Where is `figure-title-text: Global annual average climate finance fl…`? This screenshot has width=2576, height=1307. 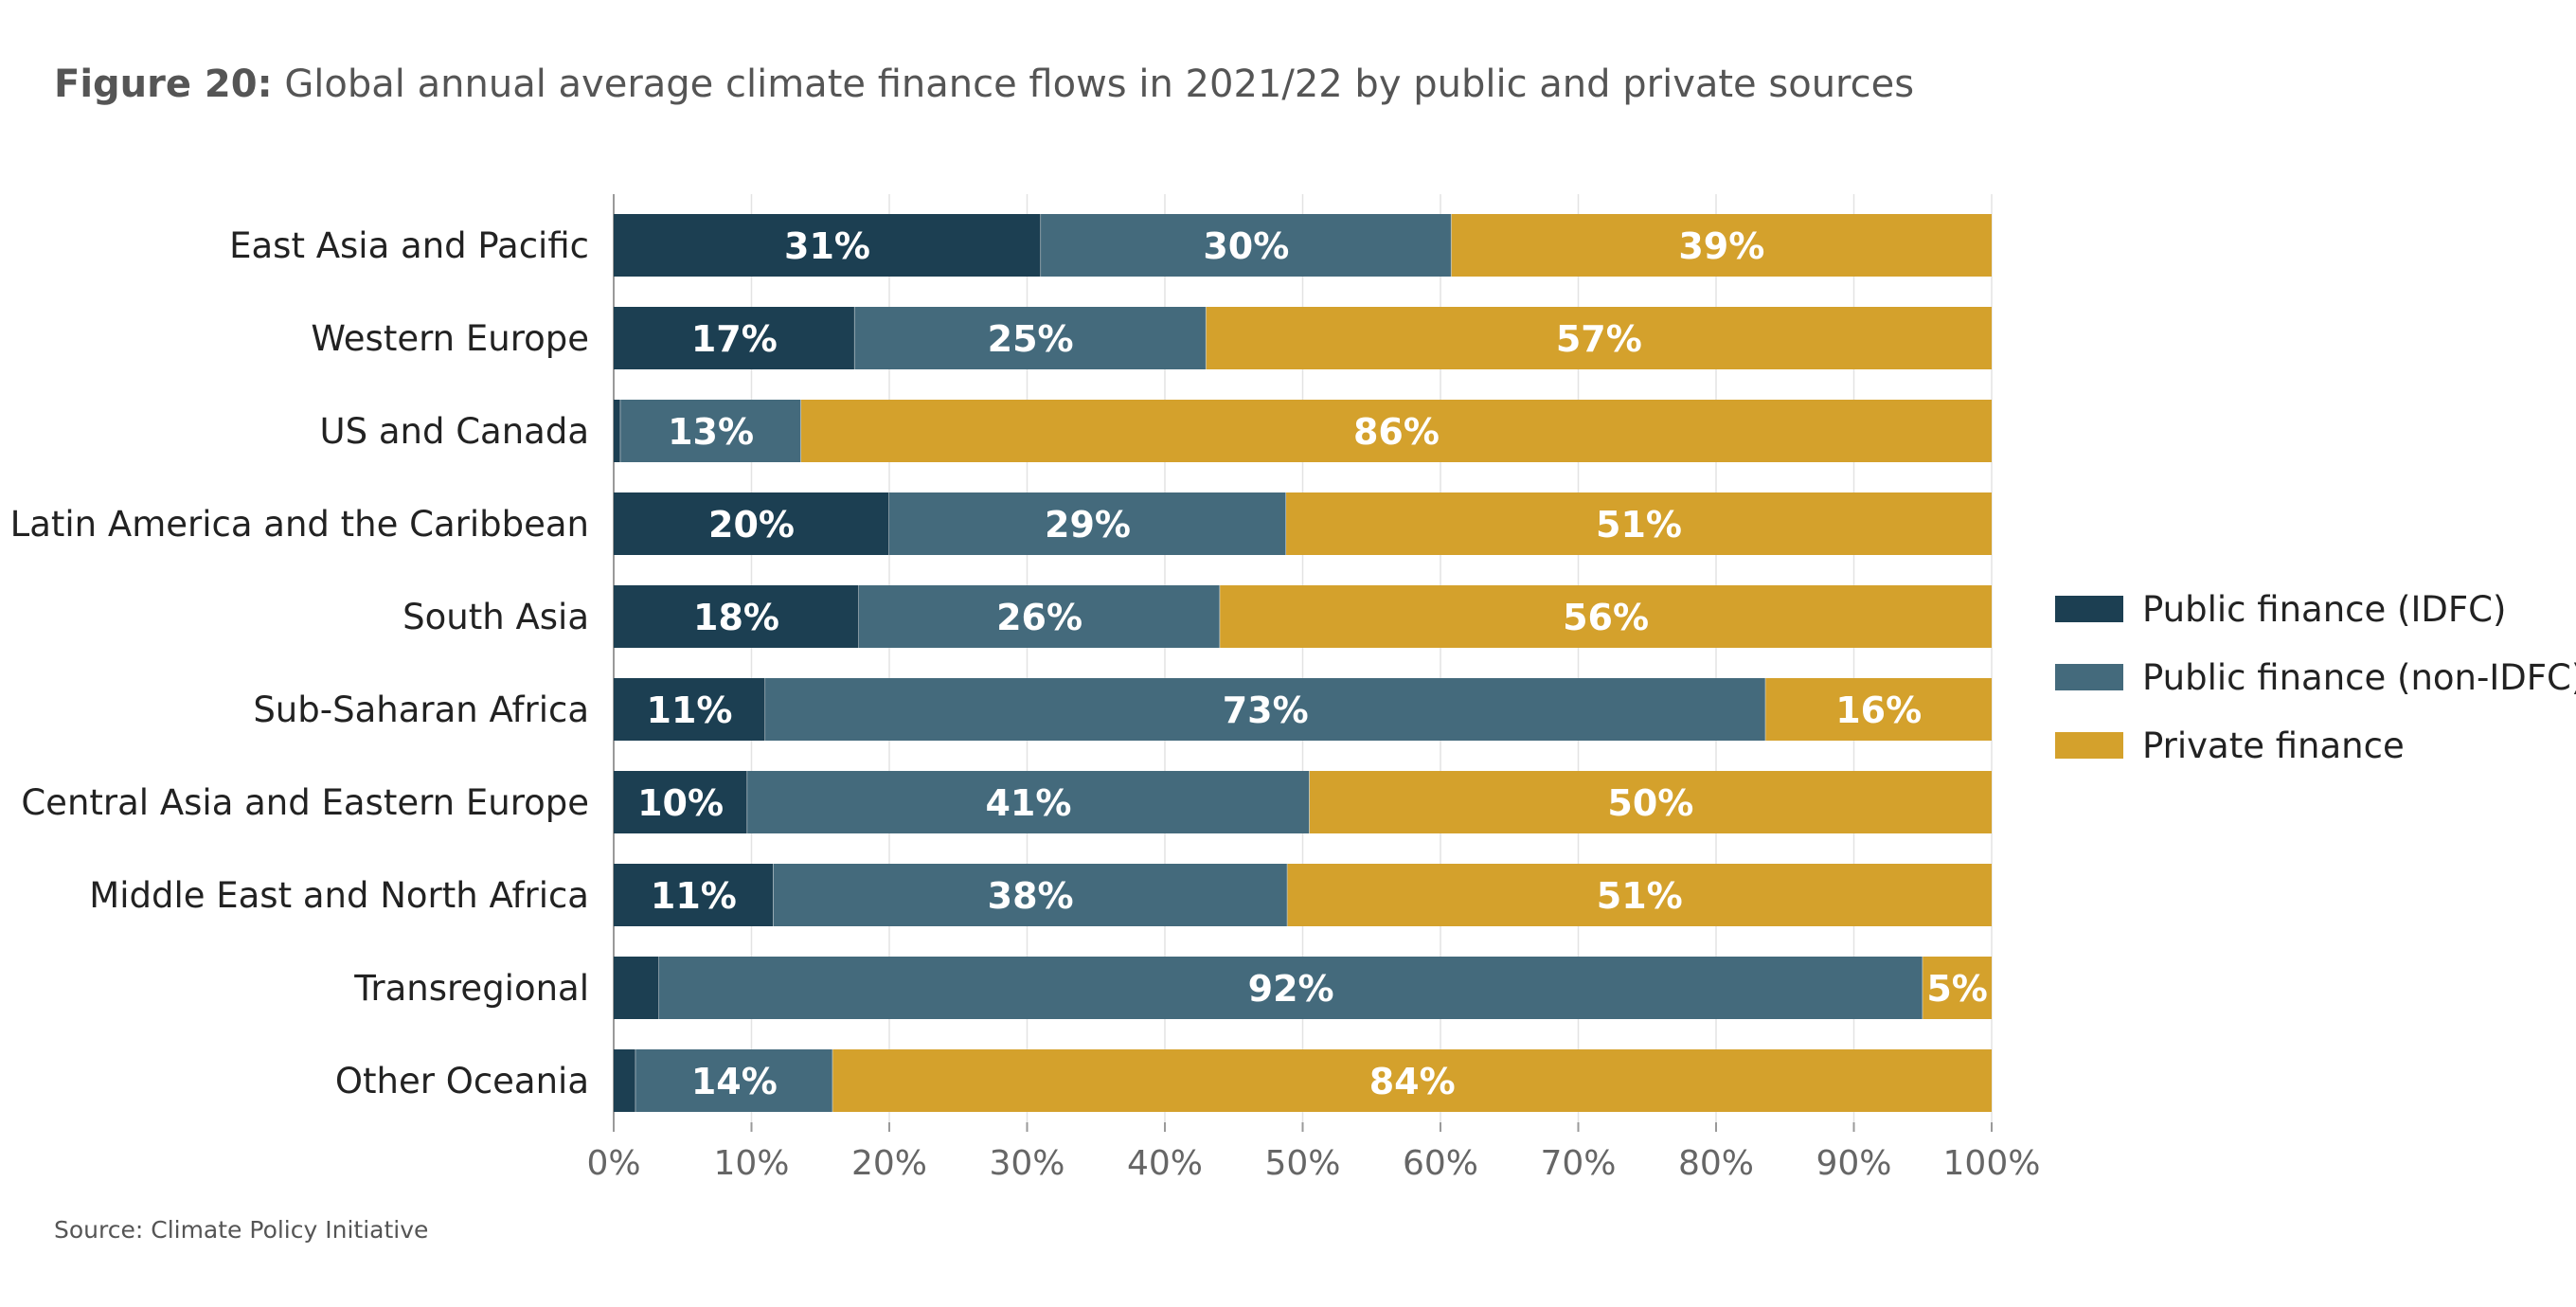 figure-title-text: Global annual average climate finance fl… is located at coordinates (1099, 84).